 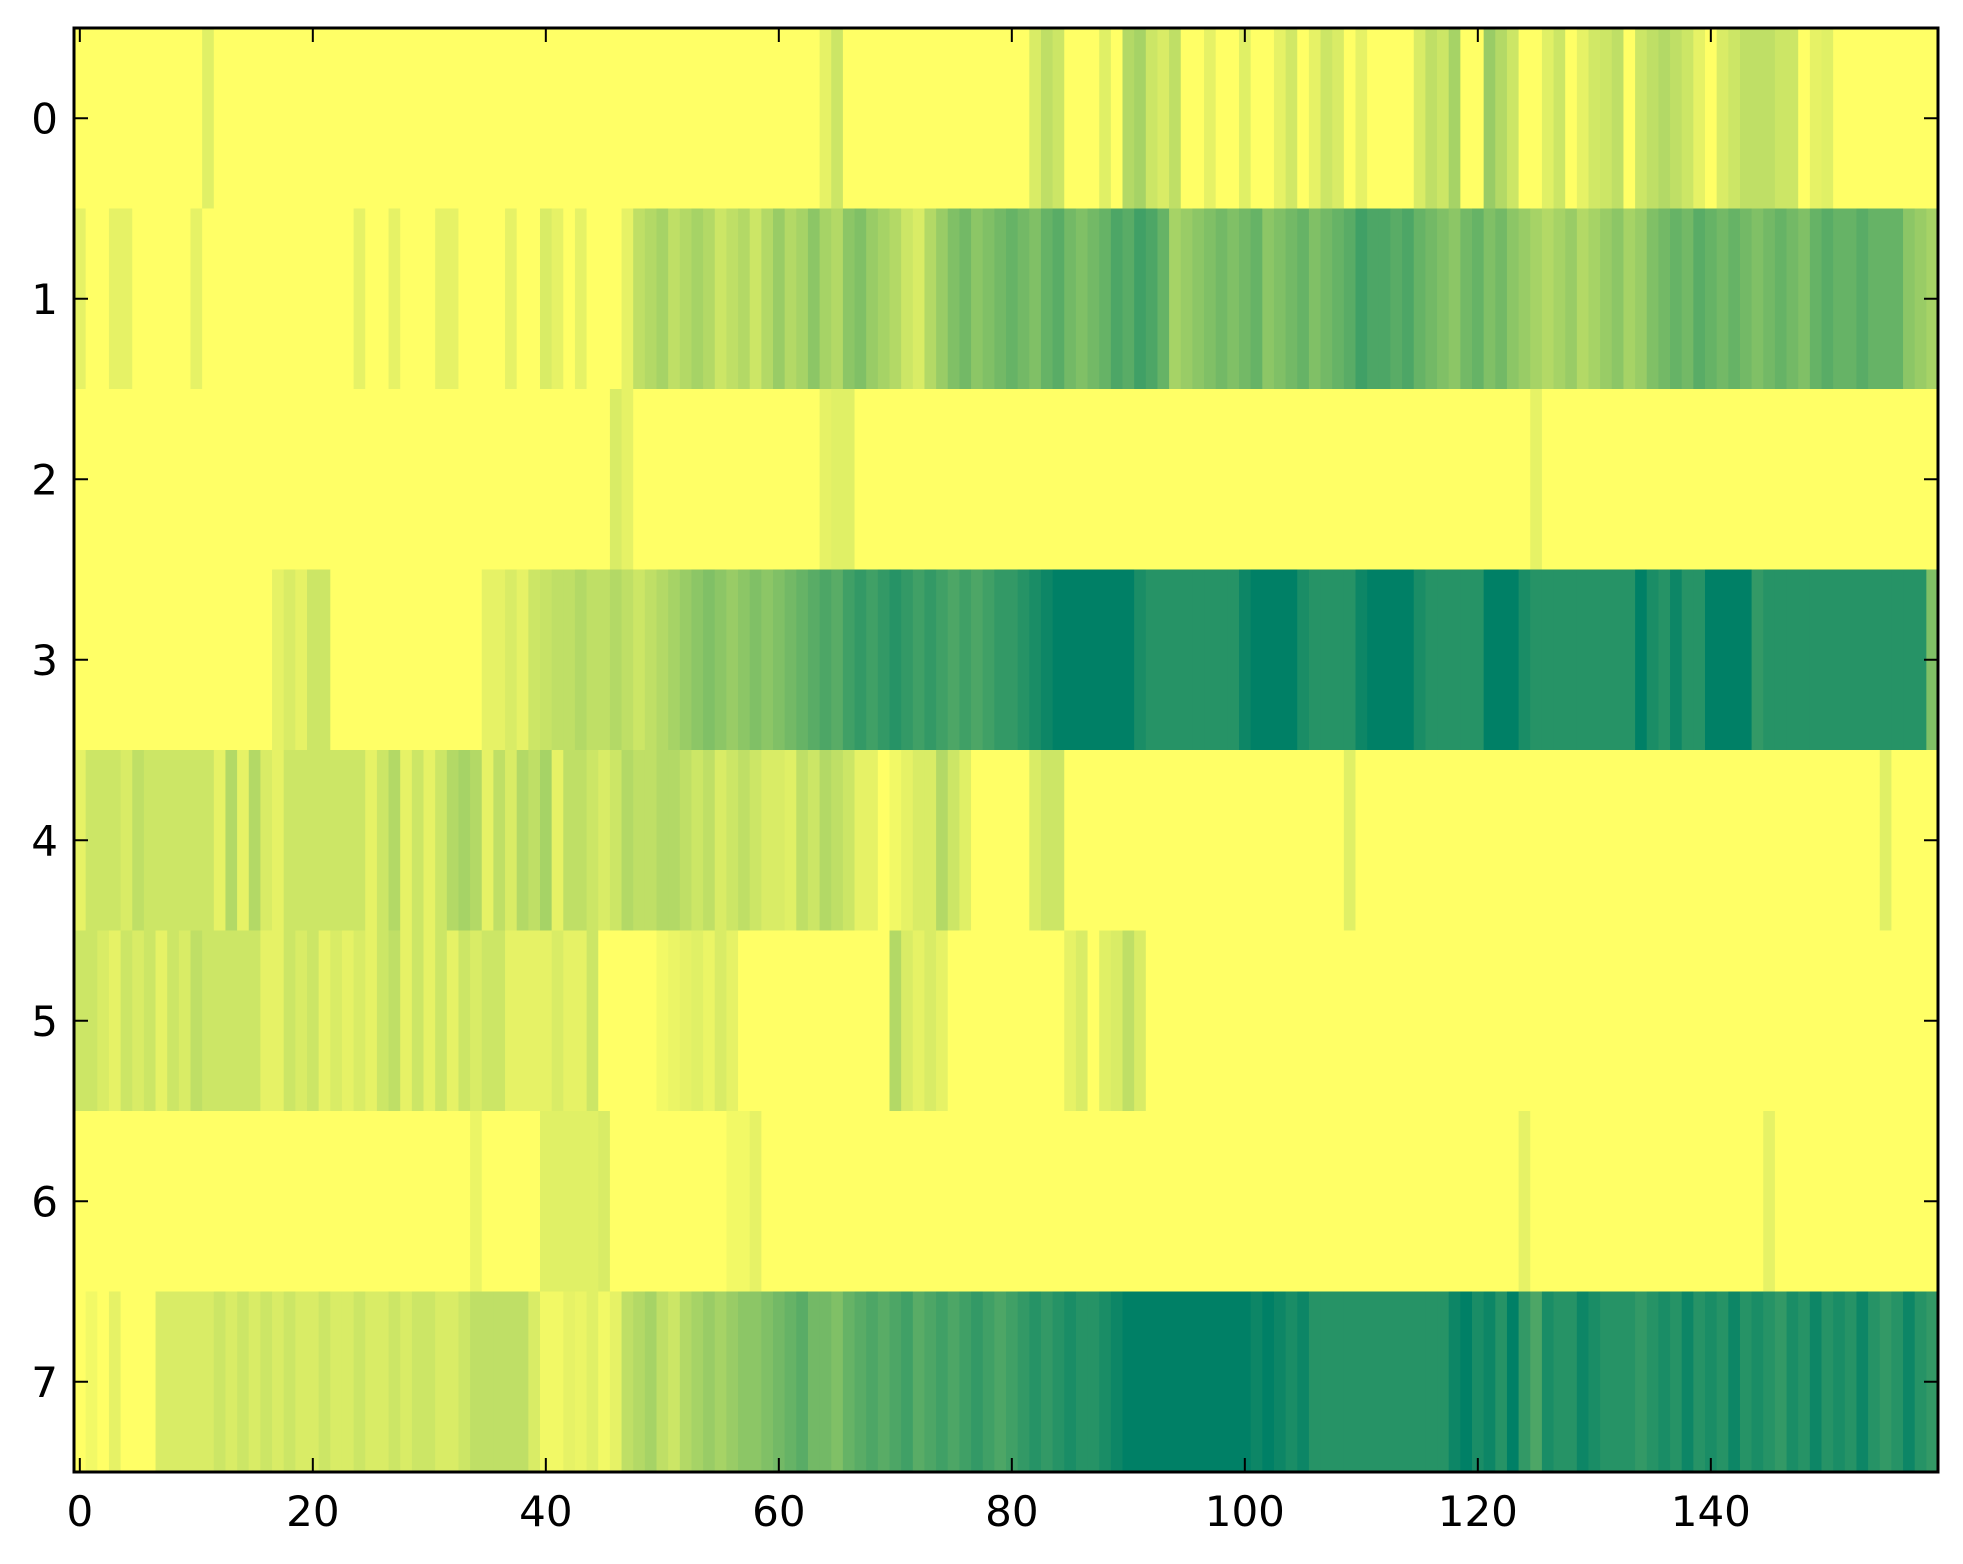 I want to click on y-tick-label: 4, so click(x=44, y=840).